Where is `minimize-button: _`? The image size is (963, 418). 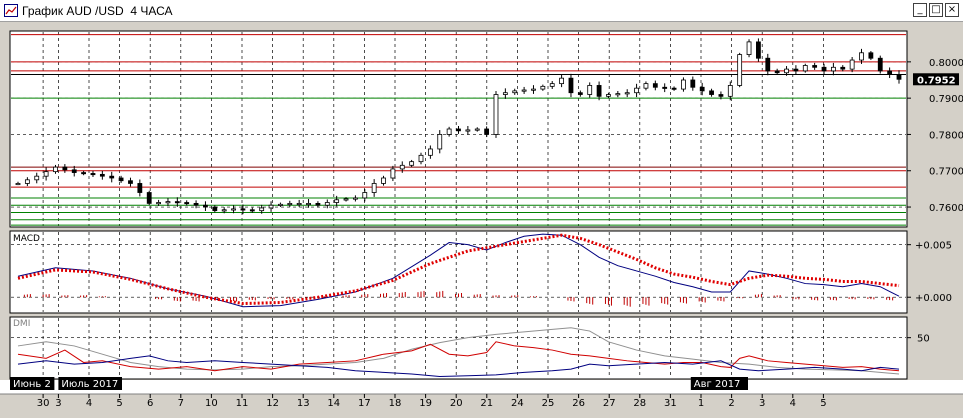
minimize-button: _ is located at coordinates (920, 10).